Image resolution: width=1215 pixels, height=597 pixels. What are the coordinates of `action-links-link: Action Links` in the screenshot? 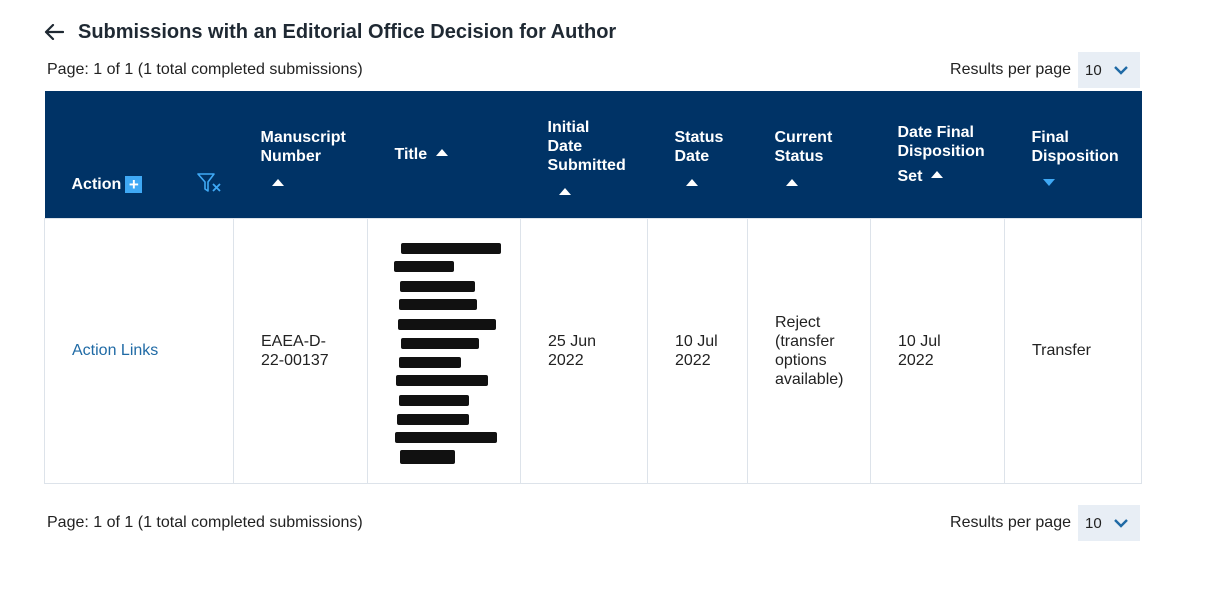 It's located at (115, 350).